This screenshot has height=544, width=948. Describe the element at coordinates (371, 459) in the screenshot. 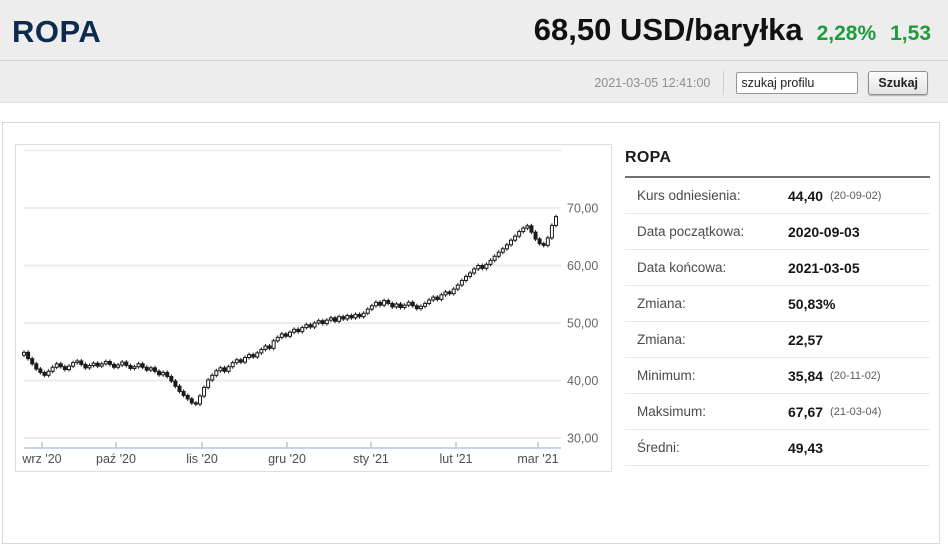

I see `x-axis-label: sty '21` at that location.